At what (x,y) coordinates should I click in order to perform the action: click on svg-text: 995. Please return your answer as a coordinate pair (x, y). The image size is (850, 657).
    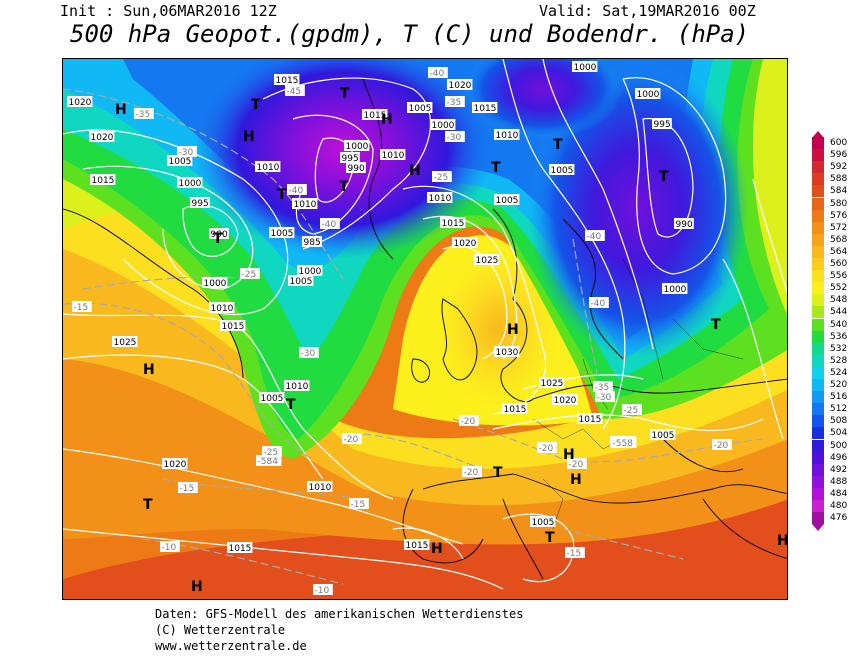
    Looking at the image, I should click on (200, 204).